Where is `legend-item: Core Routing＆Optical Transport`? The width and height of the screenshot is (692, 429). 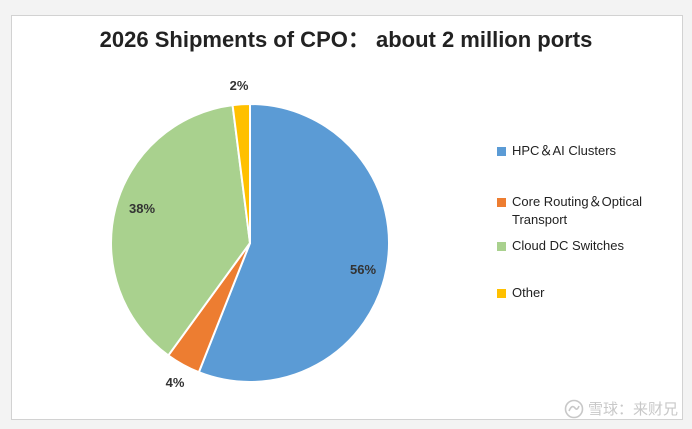 legend-item: Core Routing＆Optical Transport is located at coordinates (587, 211).